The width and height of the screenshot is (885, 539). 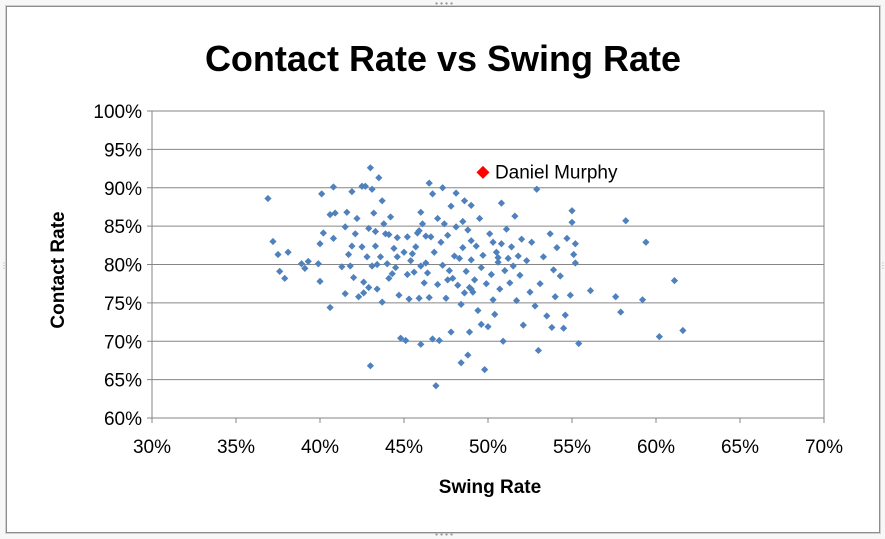 What do you see at coordinates (490, 487) in the screenshot?
I see `x-axis-label: Swing Rate` at bounding box center [490, 487].